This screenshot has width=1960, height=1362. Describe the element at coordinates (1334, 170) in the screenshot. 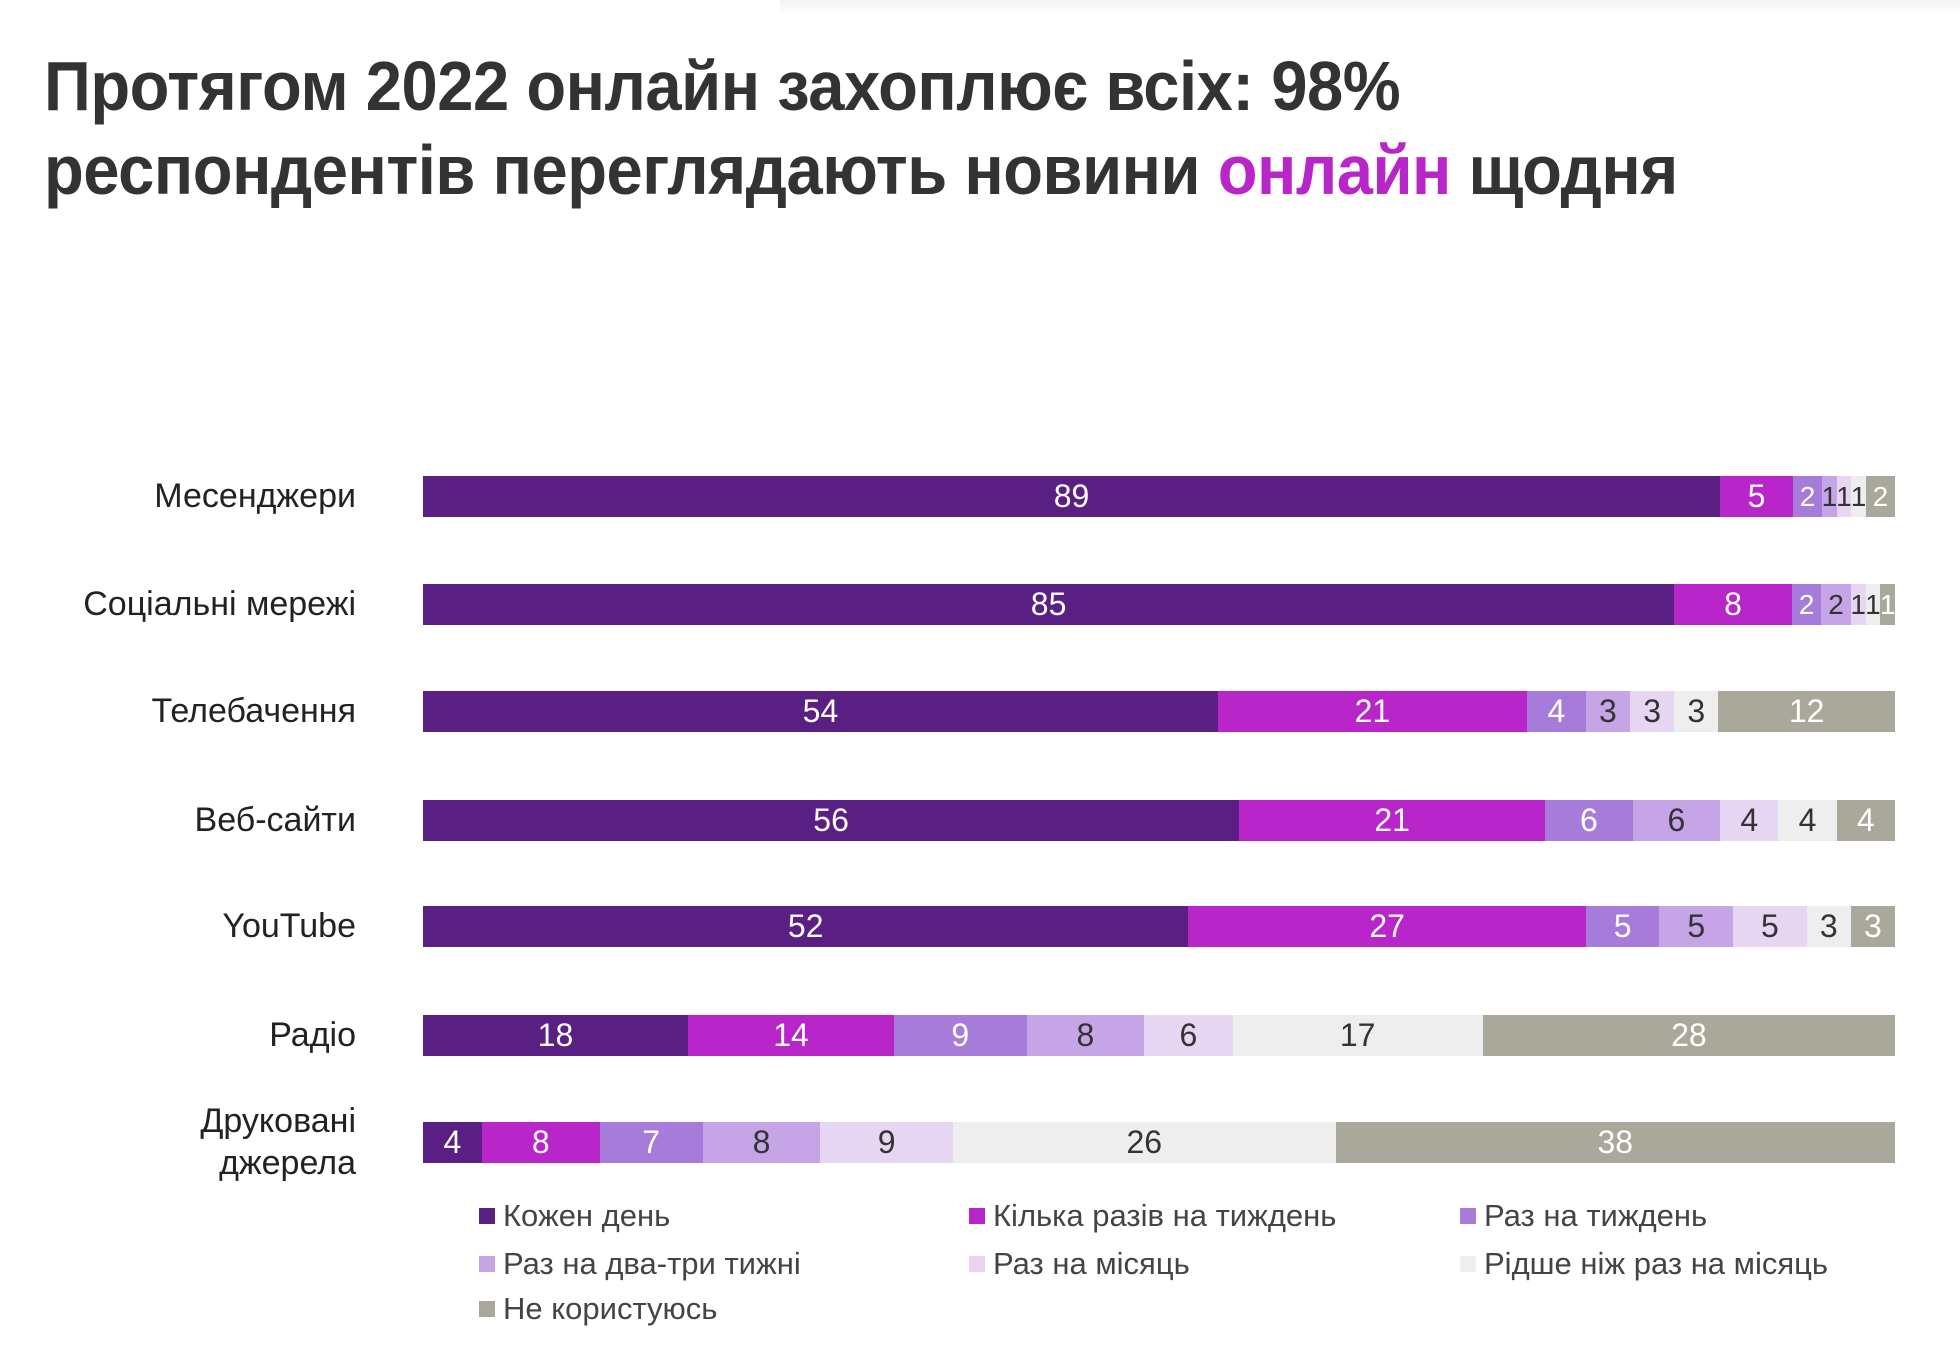

I see `title-highlight: онлайн` at that location.